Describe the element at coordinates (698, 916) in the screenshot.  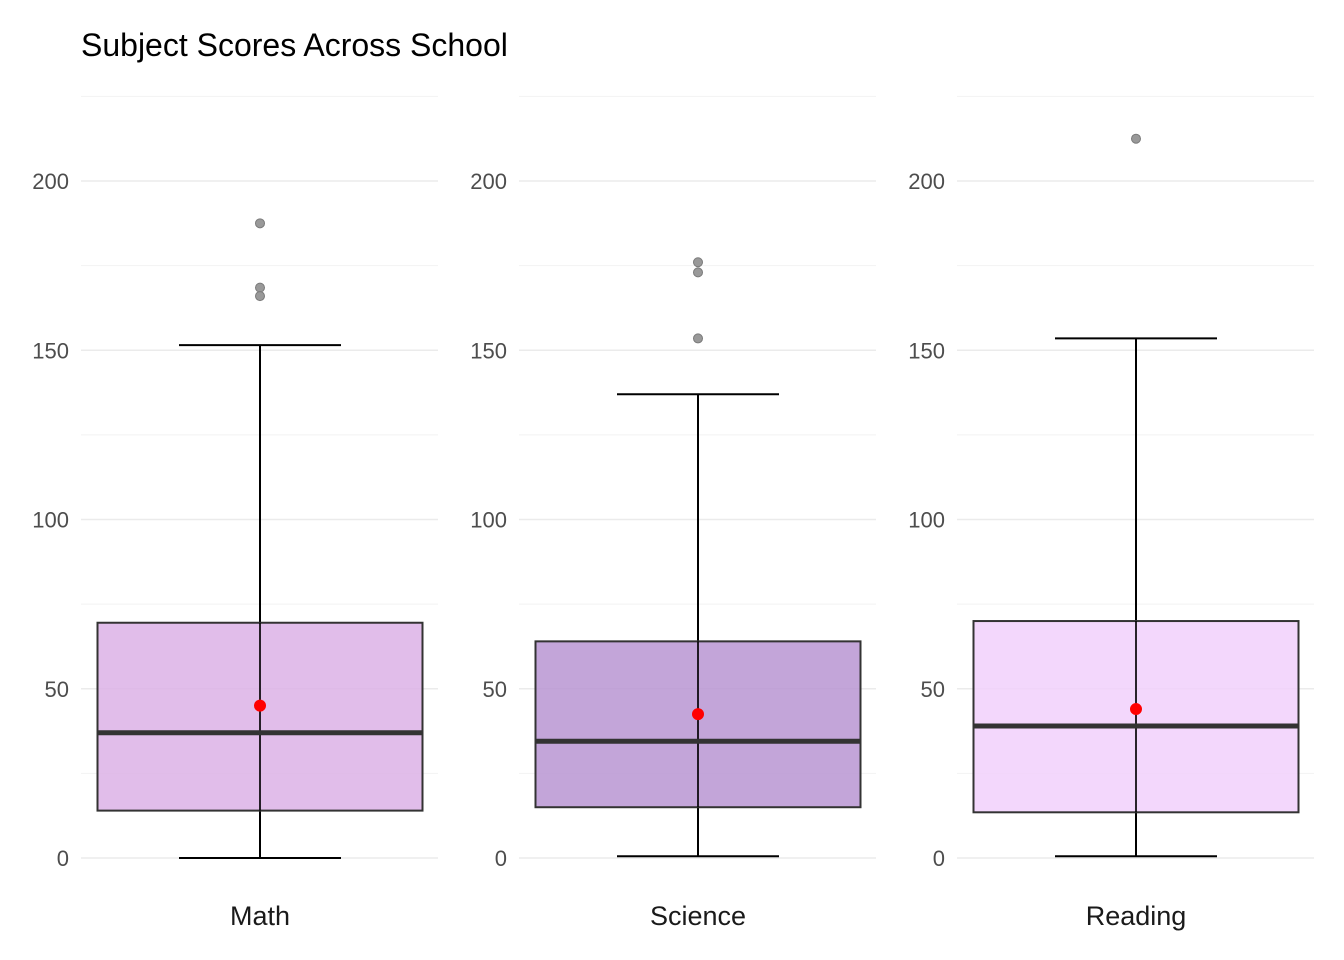
I see `category-label: Science` at that location.